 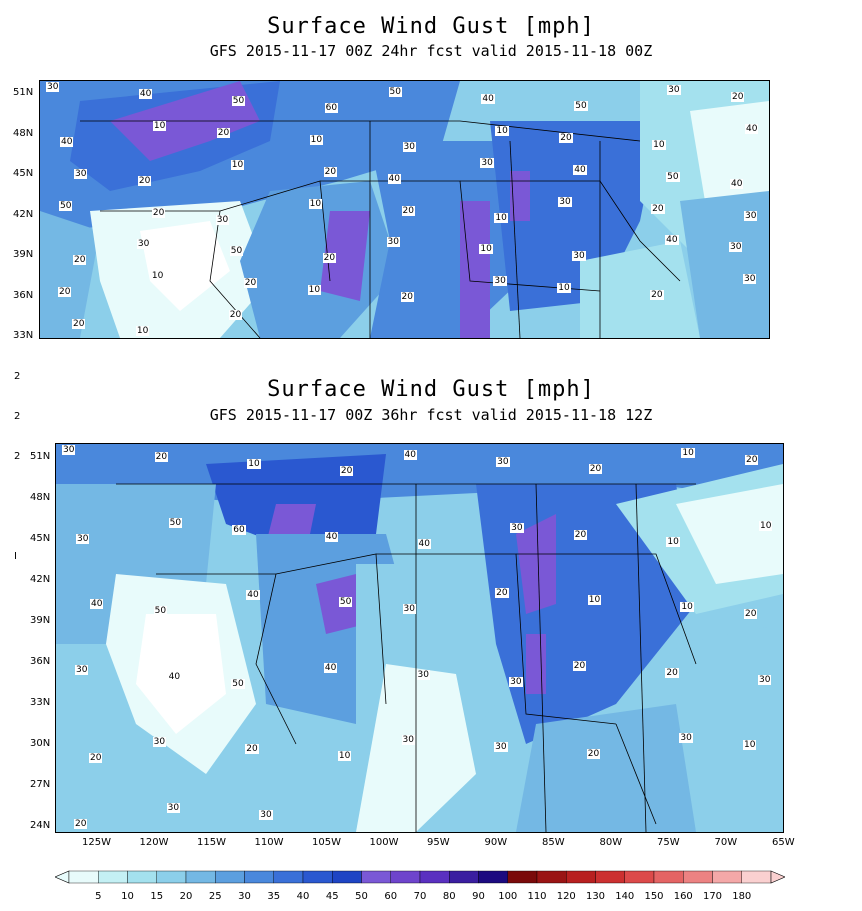 What do you see at coordinates (431, 389) in the screenshot?
I see `panel2-title: Surface Wind Gust [mph]` at bounding box center [431, 389].